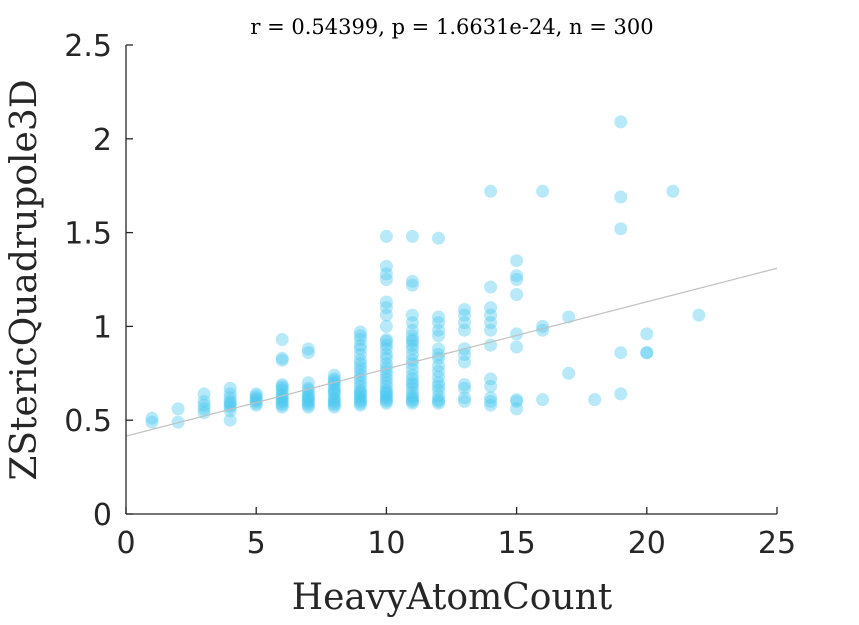  Describe the element at coordinates (102, 140) in the screenshot. I see `y-tick-label: 2` at that location.